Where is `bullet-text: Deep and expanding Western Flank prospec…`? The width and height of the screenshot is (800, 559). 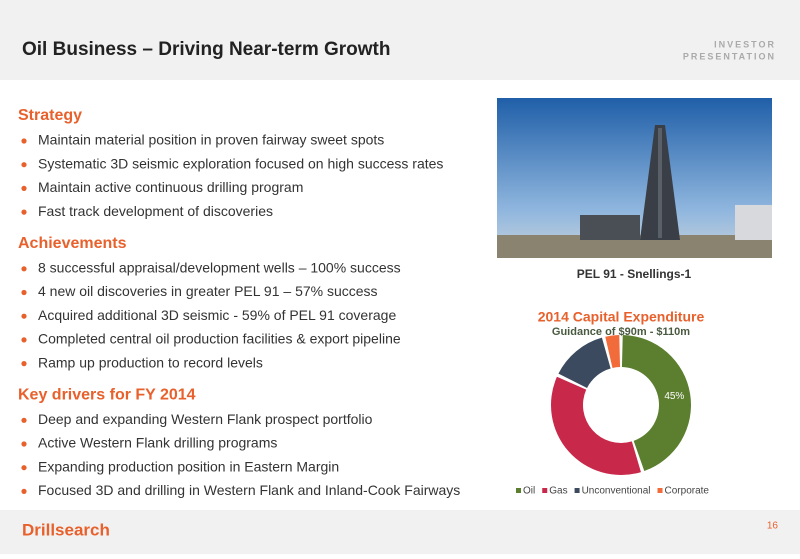 bullet-text: Deep and expanding Western Flank prospec… is located at coordinates (205, 419).